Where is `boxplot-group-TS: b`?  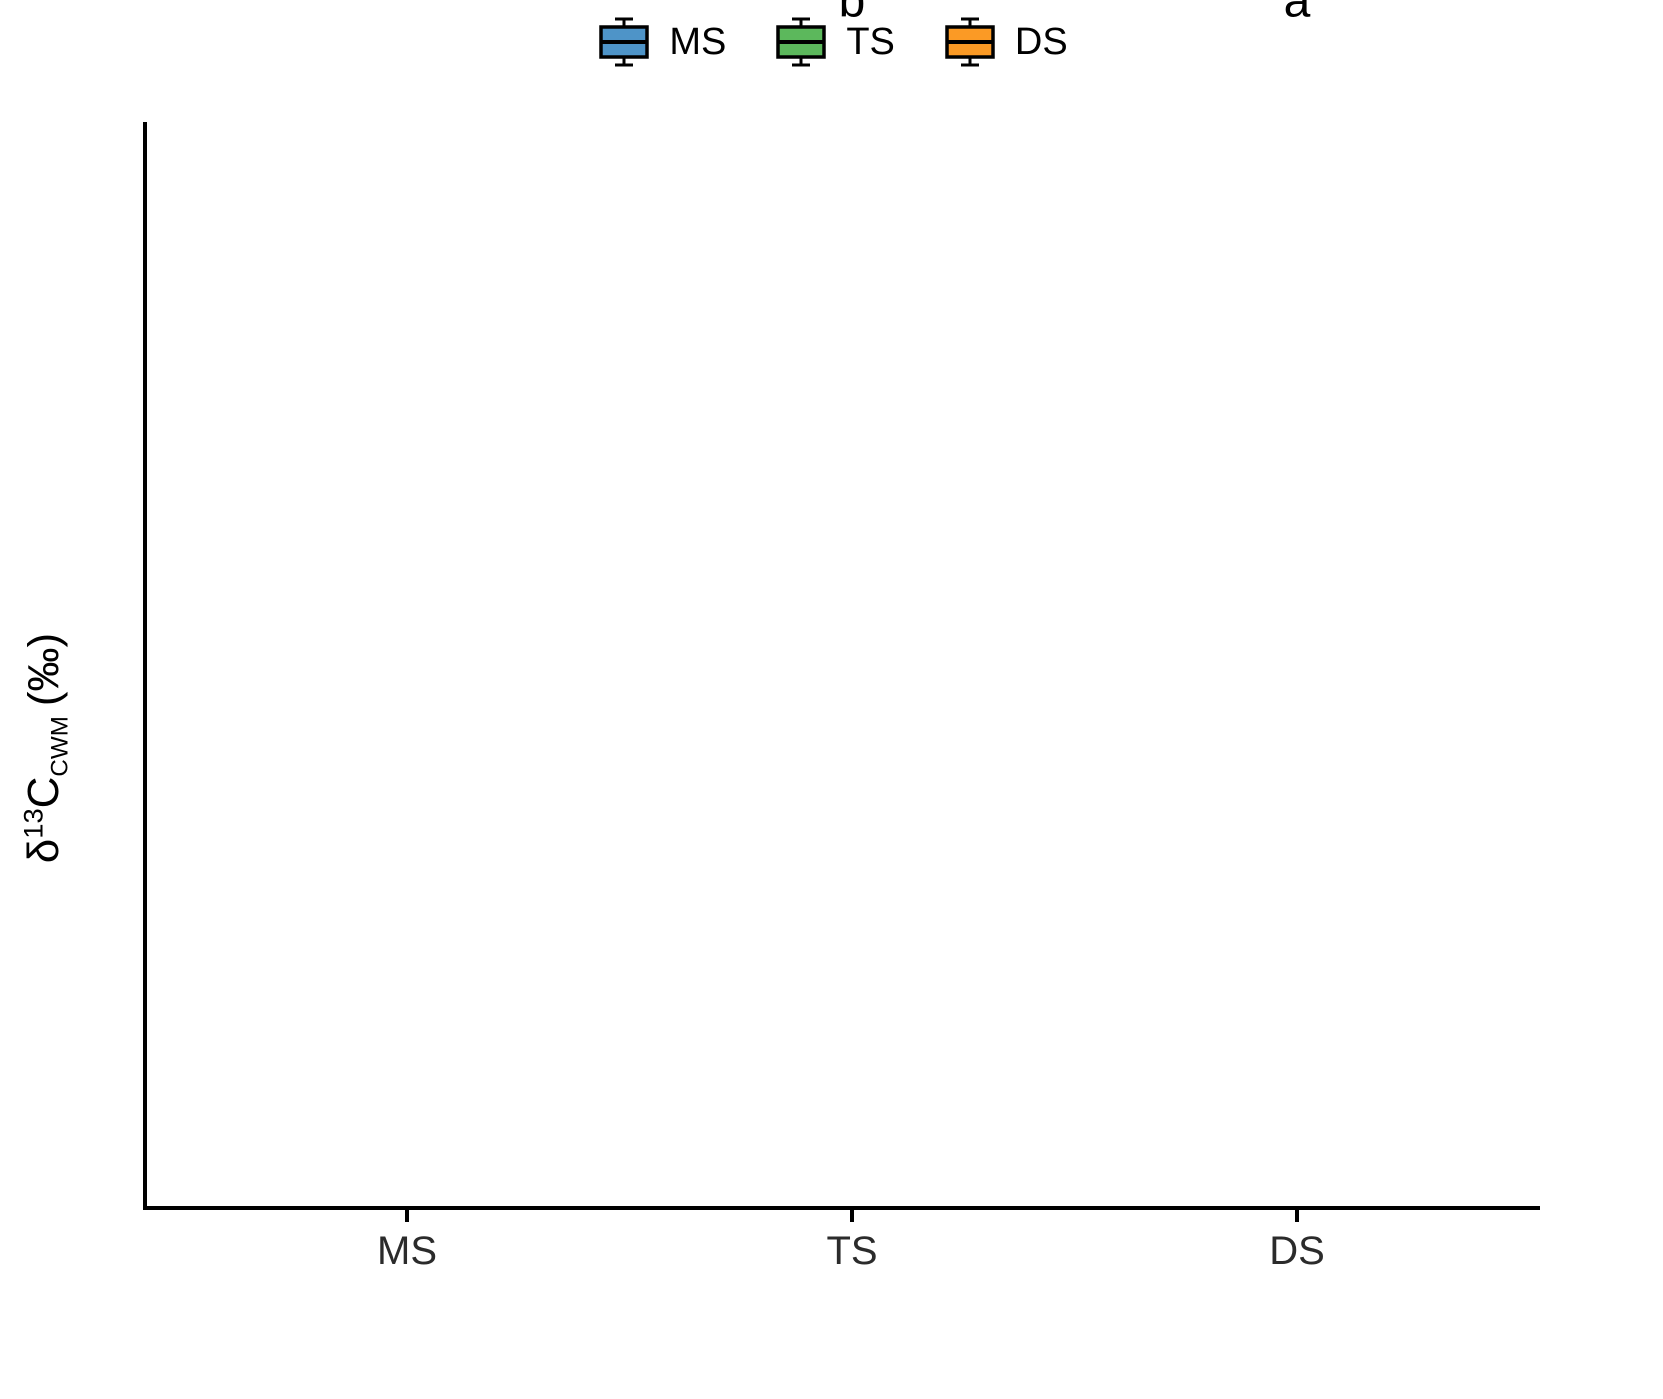 boxplot-group-TS: b is located at coordinates (852, 14).